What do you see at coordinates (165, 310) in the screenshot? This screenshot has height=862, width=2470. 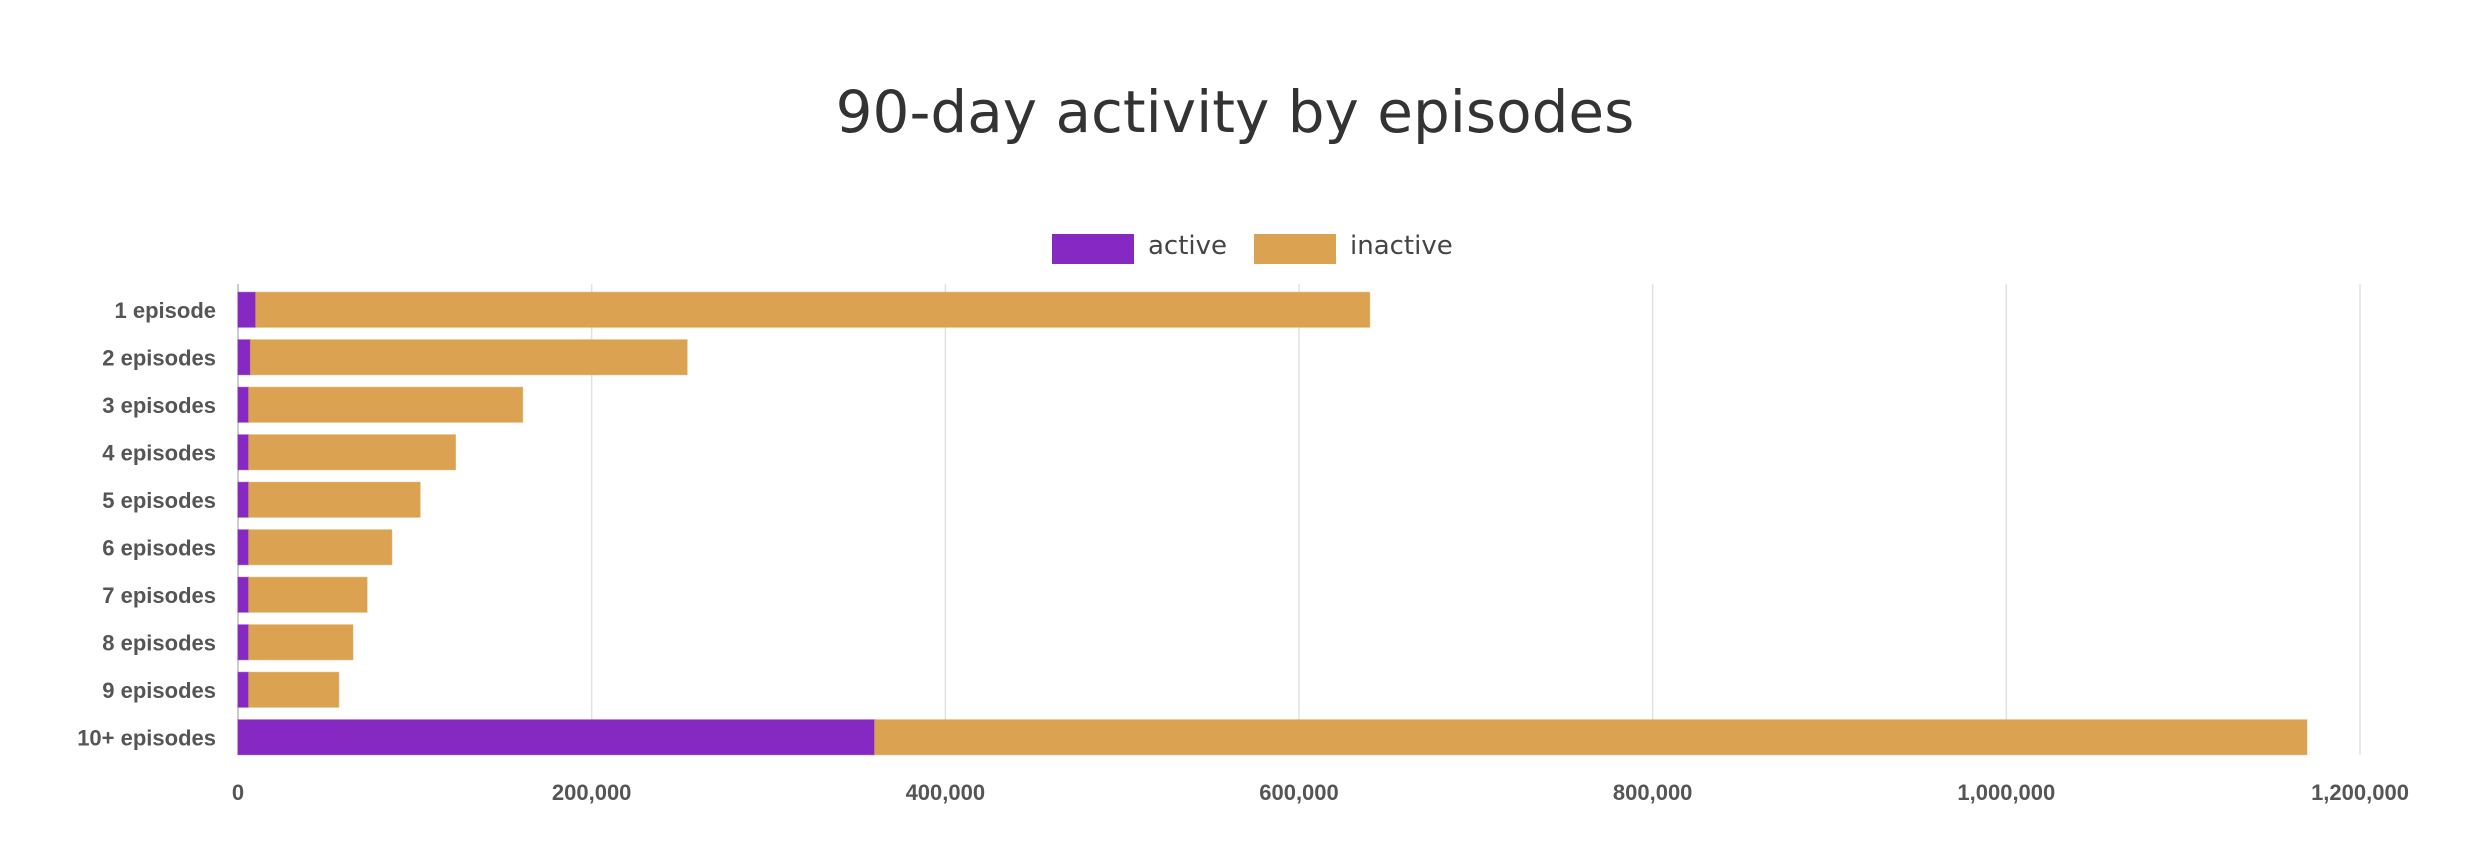 I see `category-label: 1 episode` at bounding box center [165, 310].